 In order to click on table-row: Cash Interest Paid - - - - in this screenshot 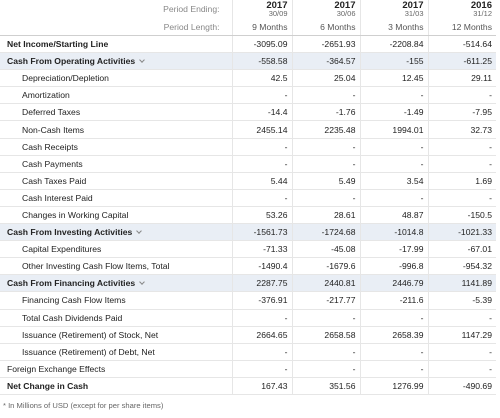, I will do `click(248, 198)`.